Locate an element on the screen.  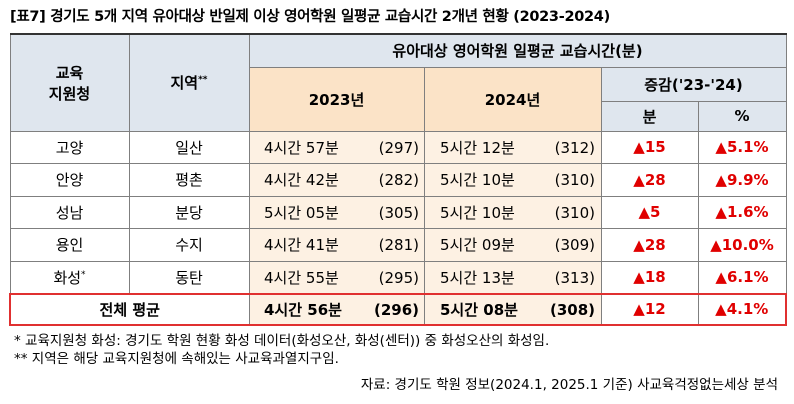
time: 4시간 42분 is located at coordinates (301, 180).